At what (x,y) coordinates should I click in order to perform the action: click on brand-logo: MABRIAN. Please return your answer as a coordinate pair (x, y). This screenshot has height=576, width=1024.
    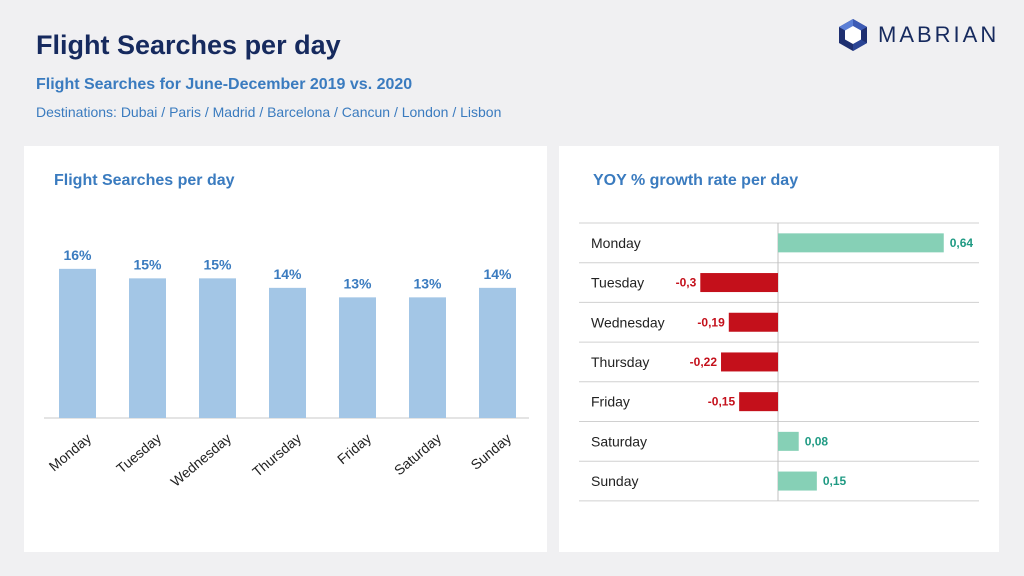
    Looking at the image, I should click on (917, 35).